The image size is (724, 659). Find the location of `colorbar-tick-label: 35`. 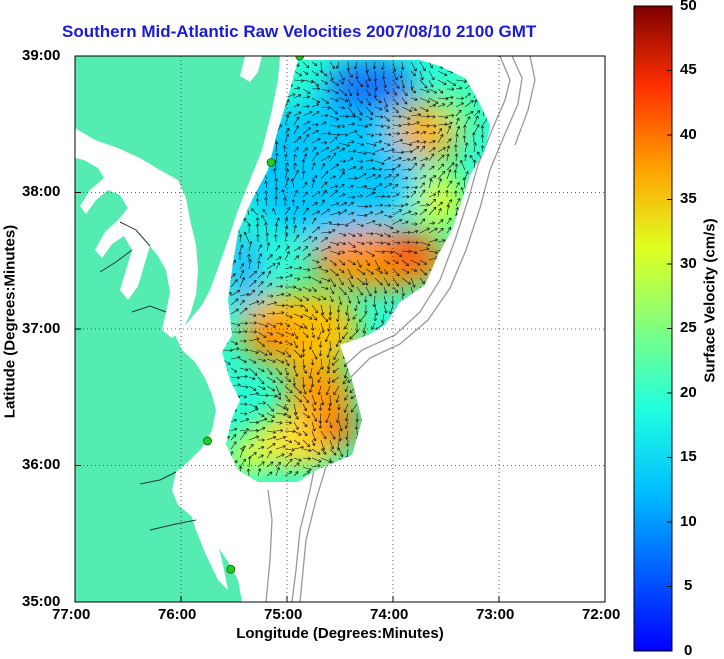

colorbar-tick-label: 35 is located at coordinates (688, 198).